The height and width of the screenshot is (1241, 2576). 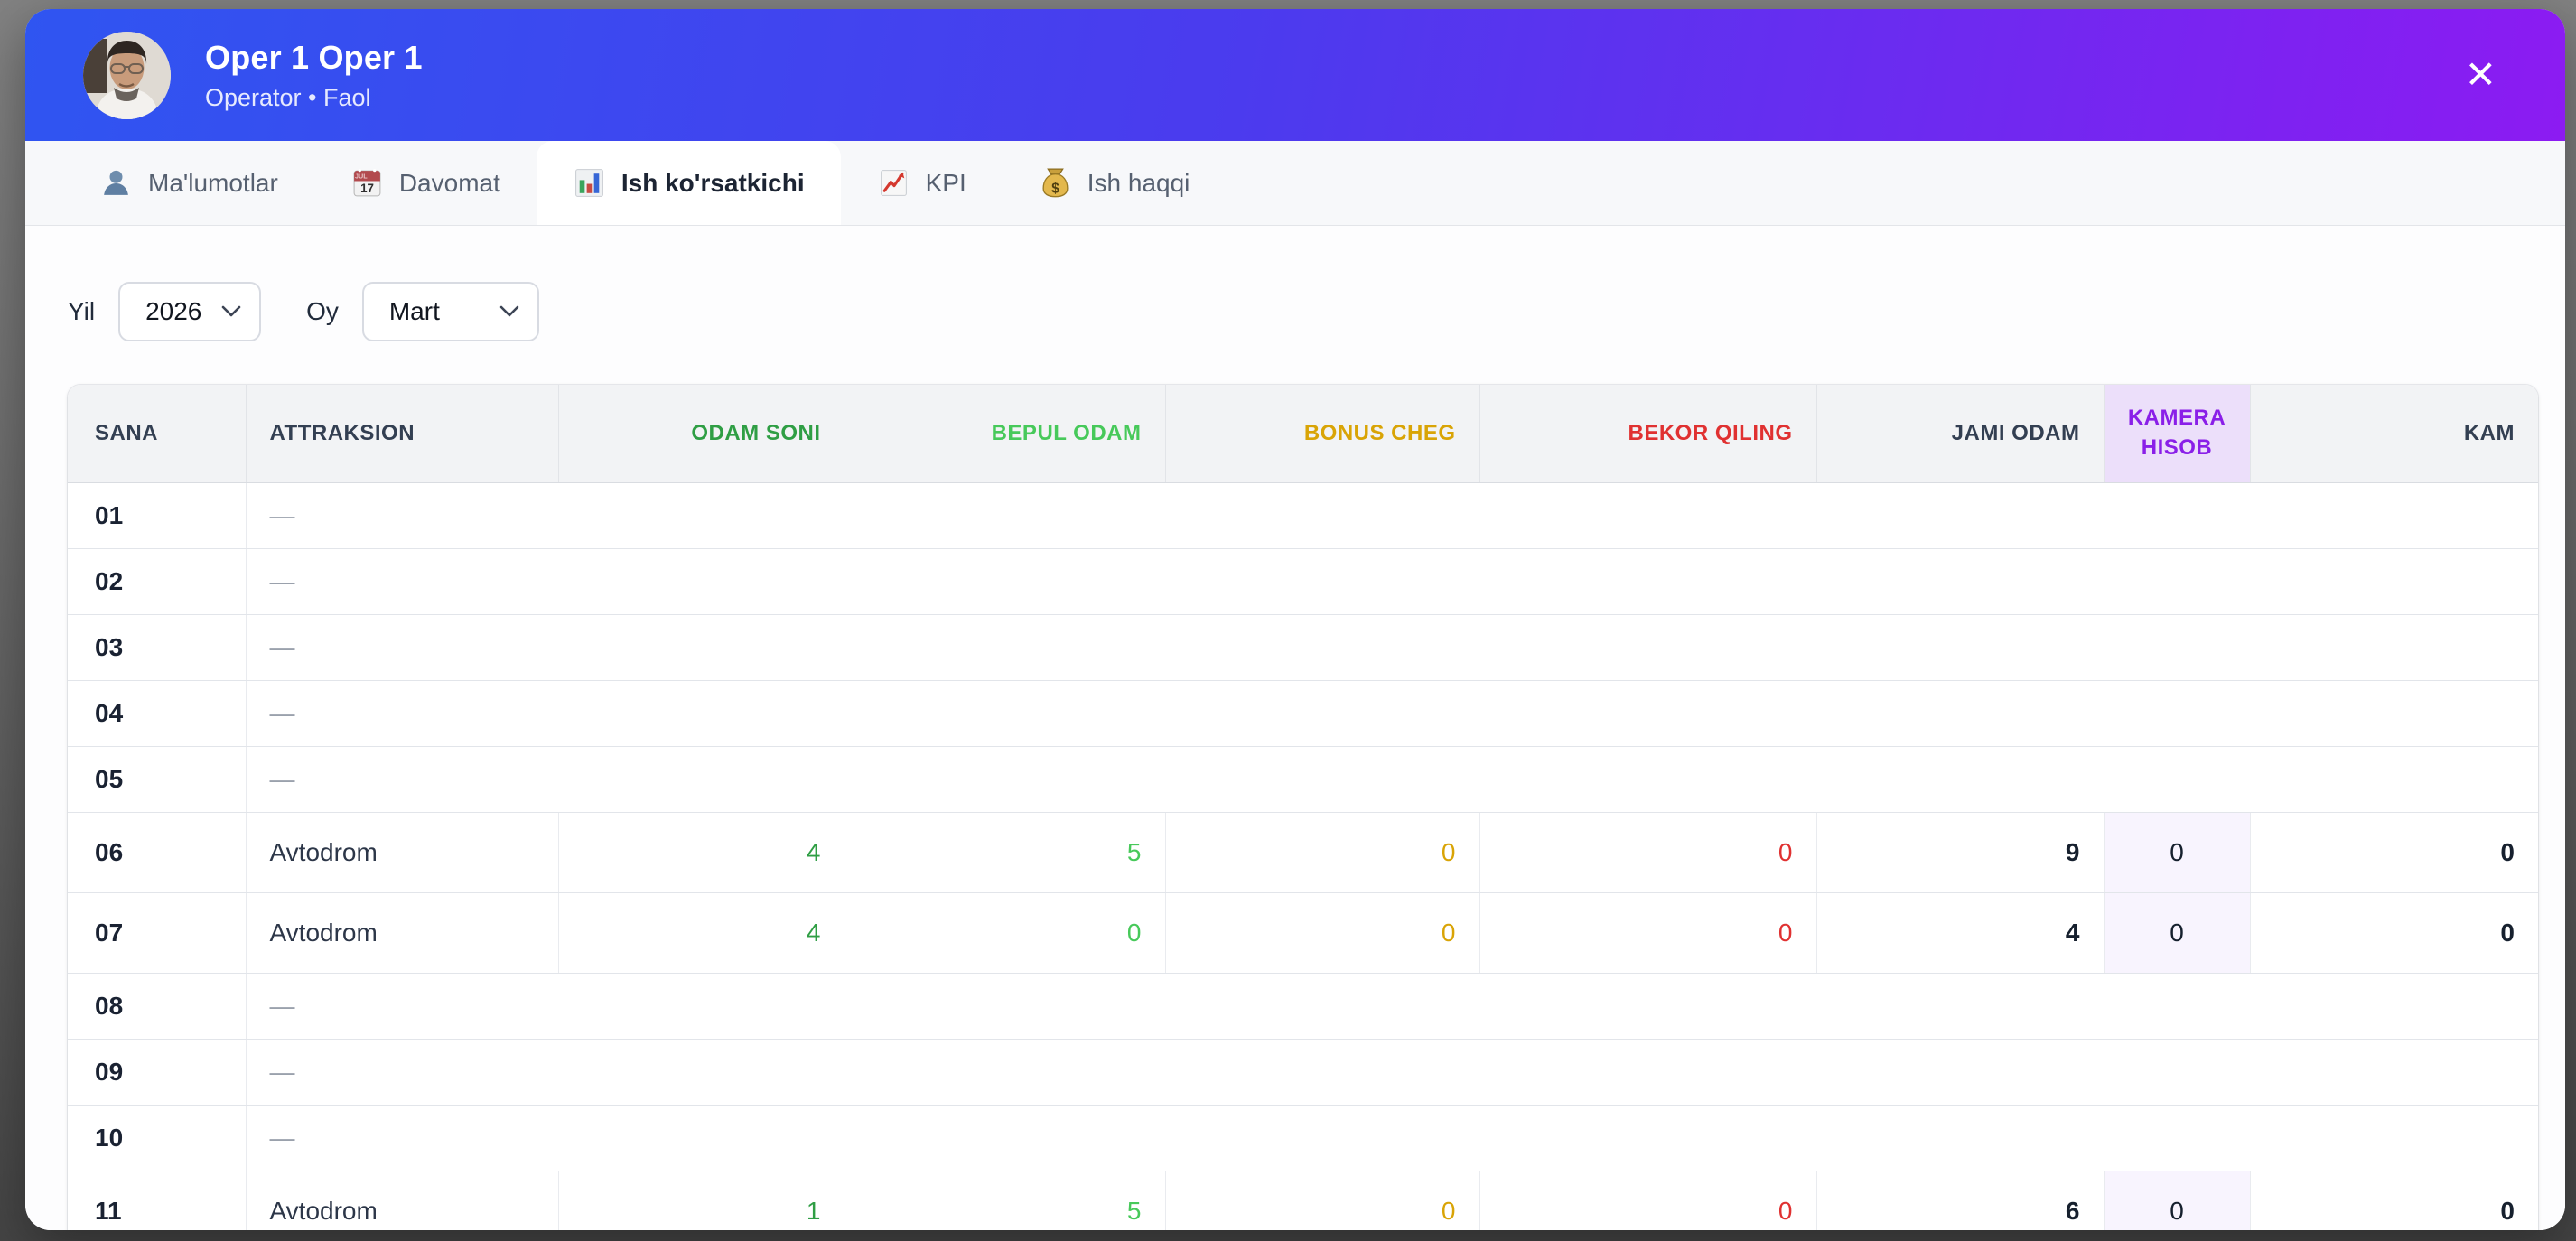 I want to click on tab-label: Davomat, so click(x=449, y=182).